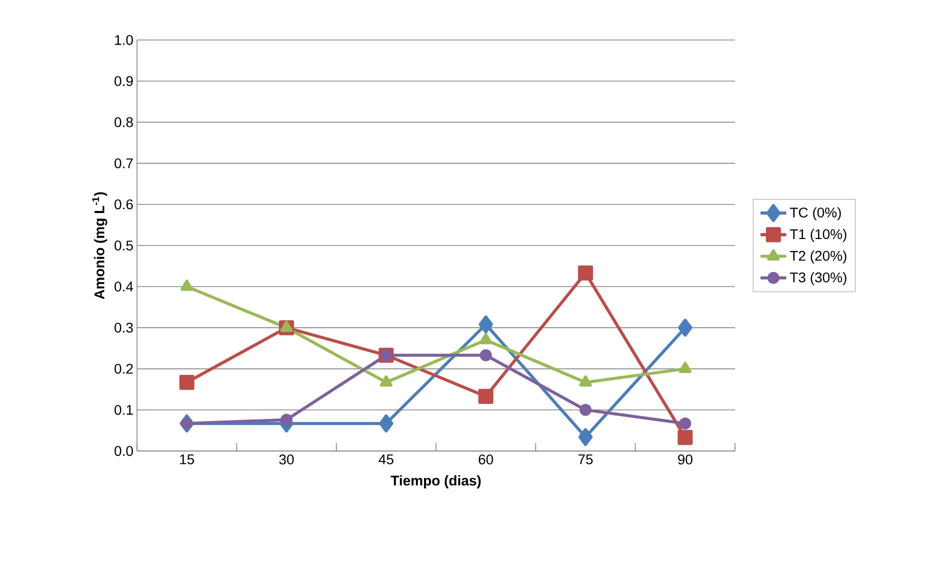 This screenshot has height=567, width=943. I want to click on x-tick-label: 30, so click(286, 459).